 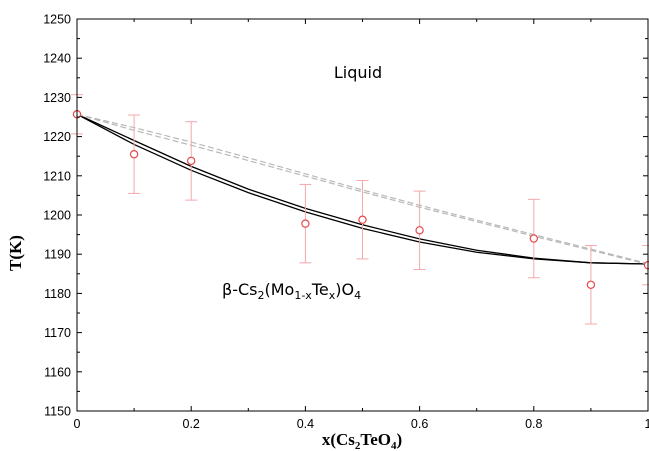 I want to click on solid-phase-label: β-Cs2(Mo1-xTex)O4, so click(x=291, y=291).